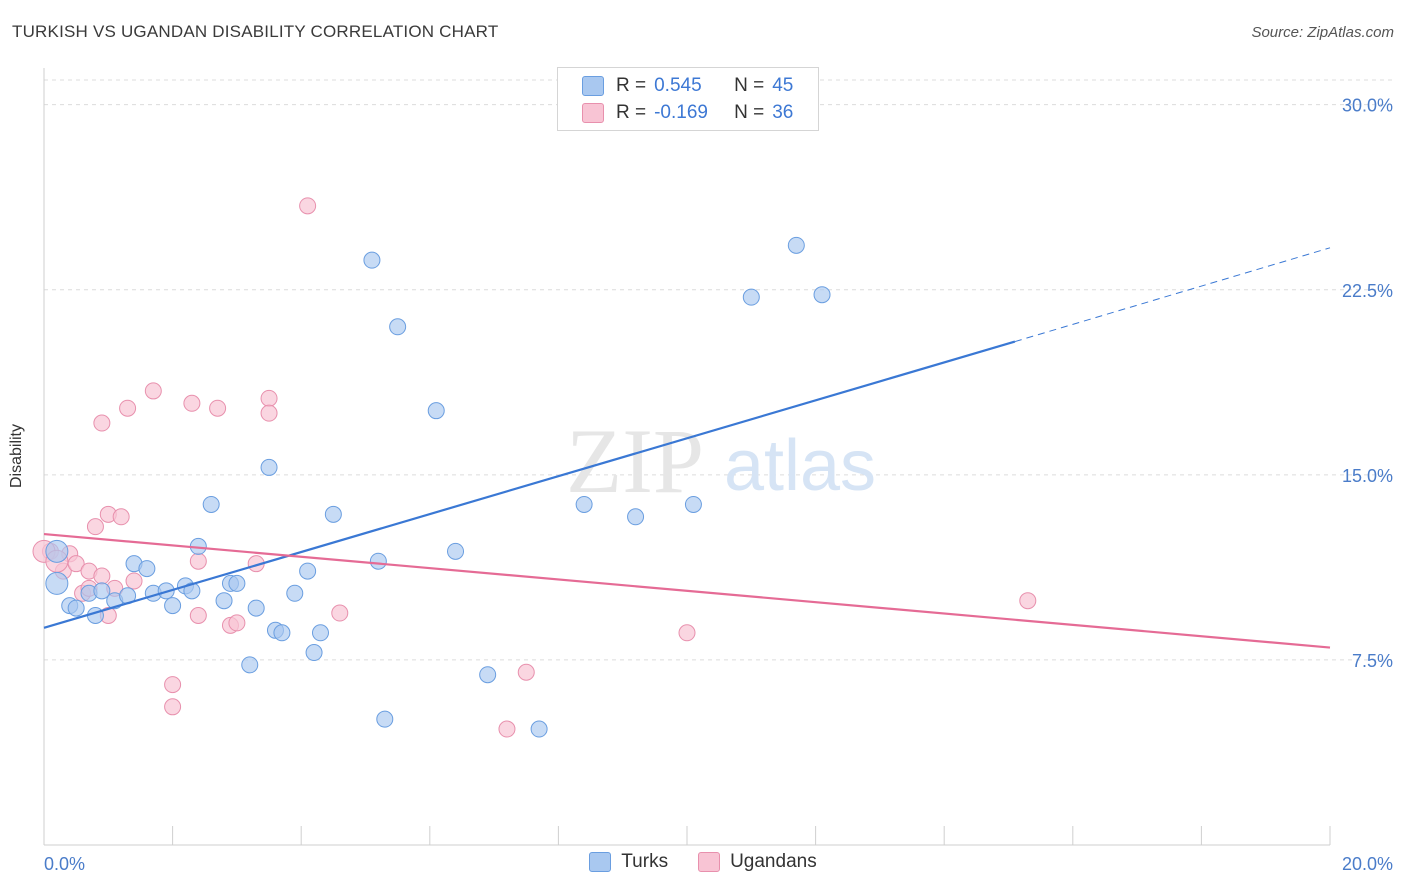  What do you see at coordinates (800, 466) in the screenshot?
I see `watermark-atlas: atlas` at bounding box center [800, 466].